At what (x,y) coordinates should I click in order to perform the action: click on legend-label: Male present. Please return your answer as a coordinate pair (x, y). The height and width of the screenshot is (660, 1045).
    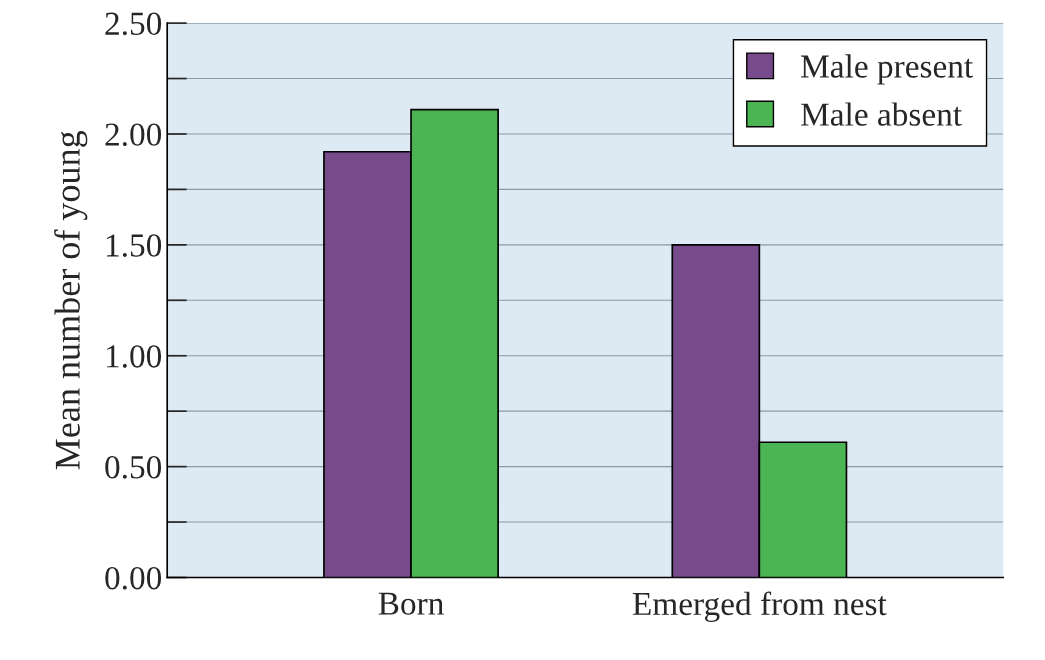
    Looking at the image, I should click on (887, 69).